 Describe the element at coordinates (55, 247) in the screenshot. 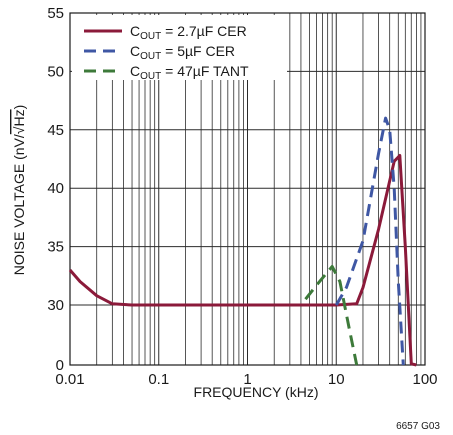

I see `y-tick-label: 35` at that location.